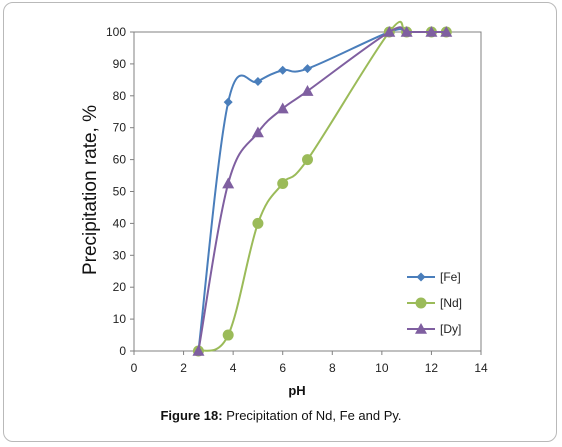  I want to click on y-tick-label: 80, so click(120, 96).